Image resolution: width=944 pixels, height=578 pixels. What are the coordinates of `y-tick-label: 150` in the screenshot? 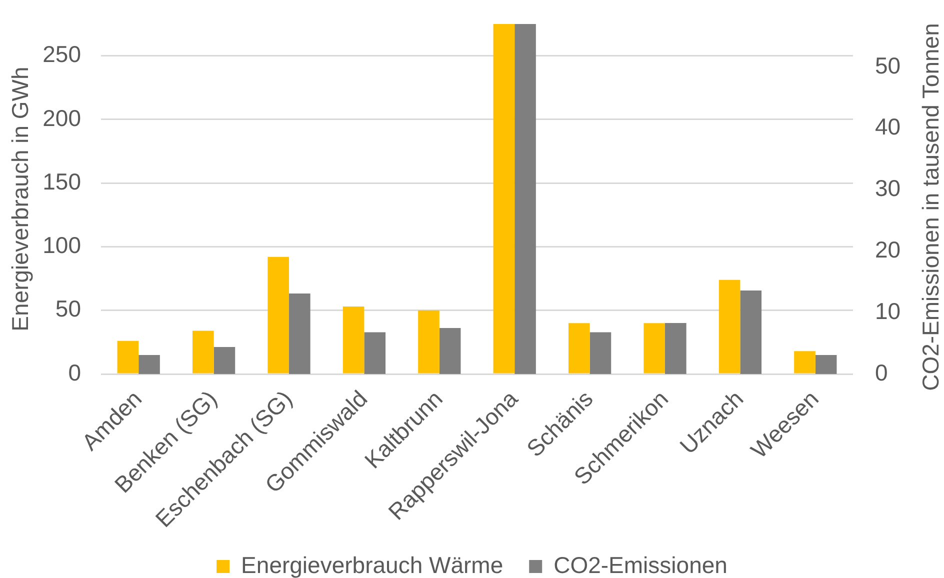 It's located at (61, 181).